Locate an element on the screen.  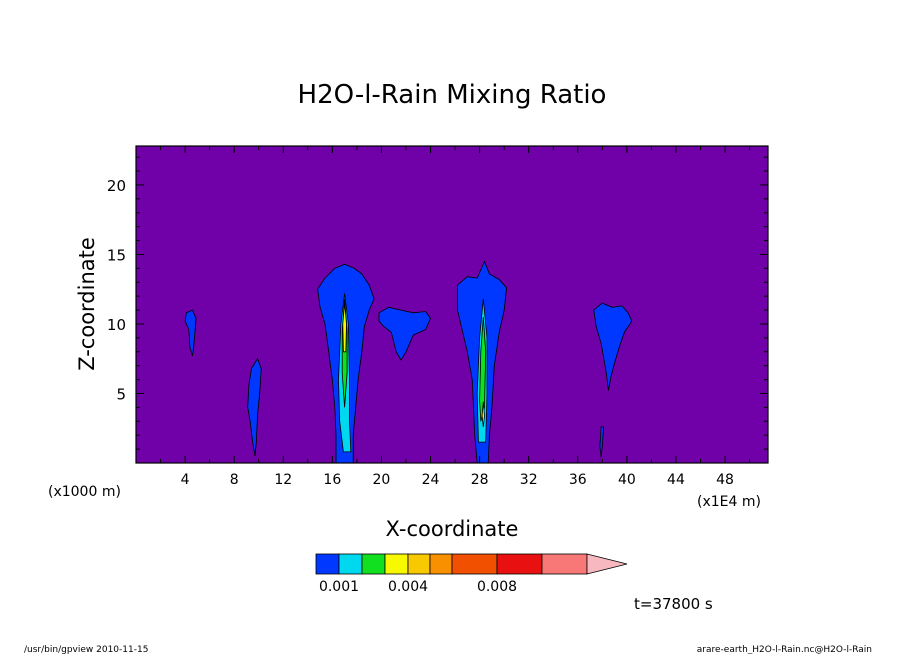
cell-x21.5 is located at coordinates (404, 333).